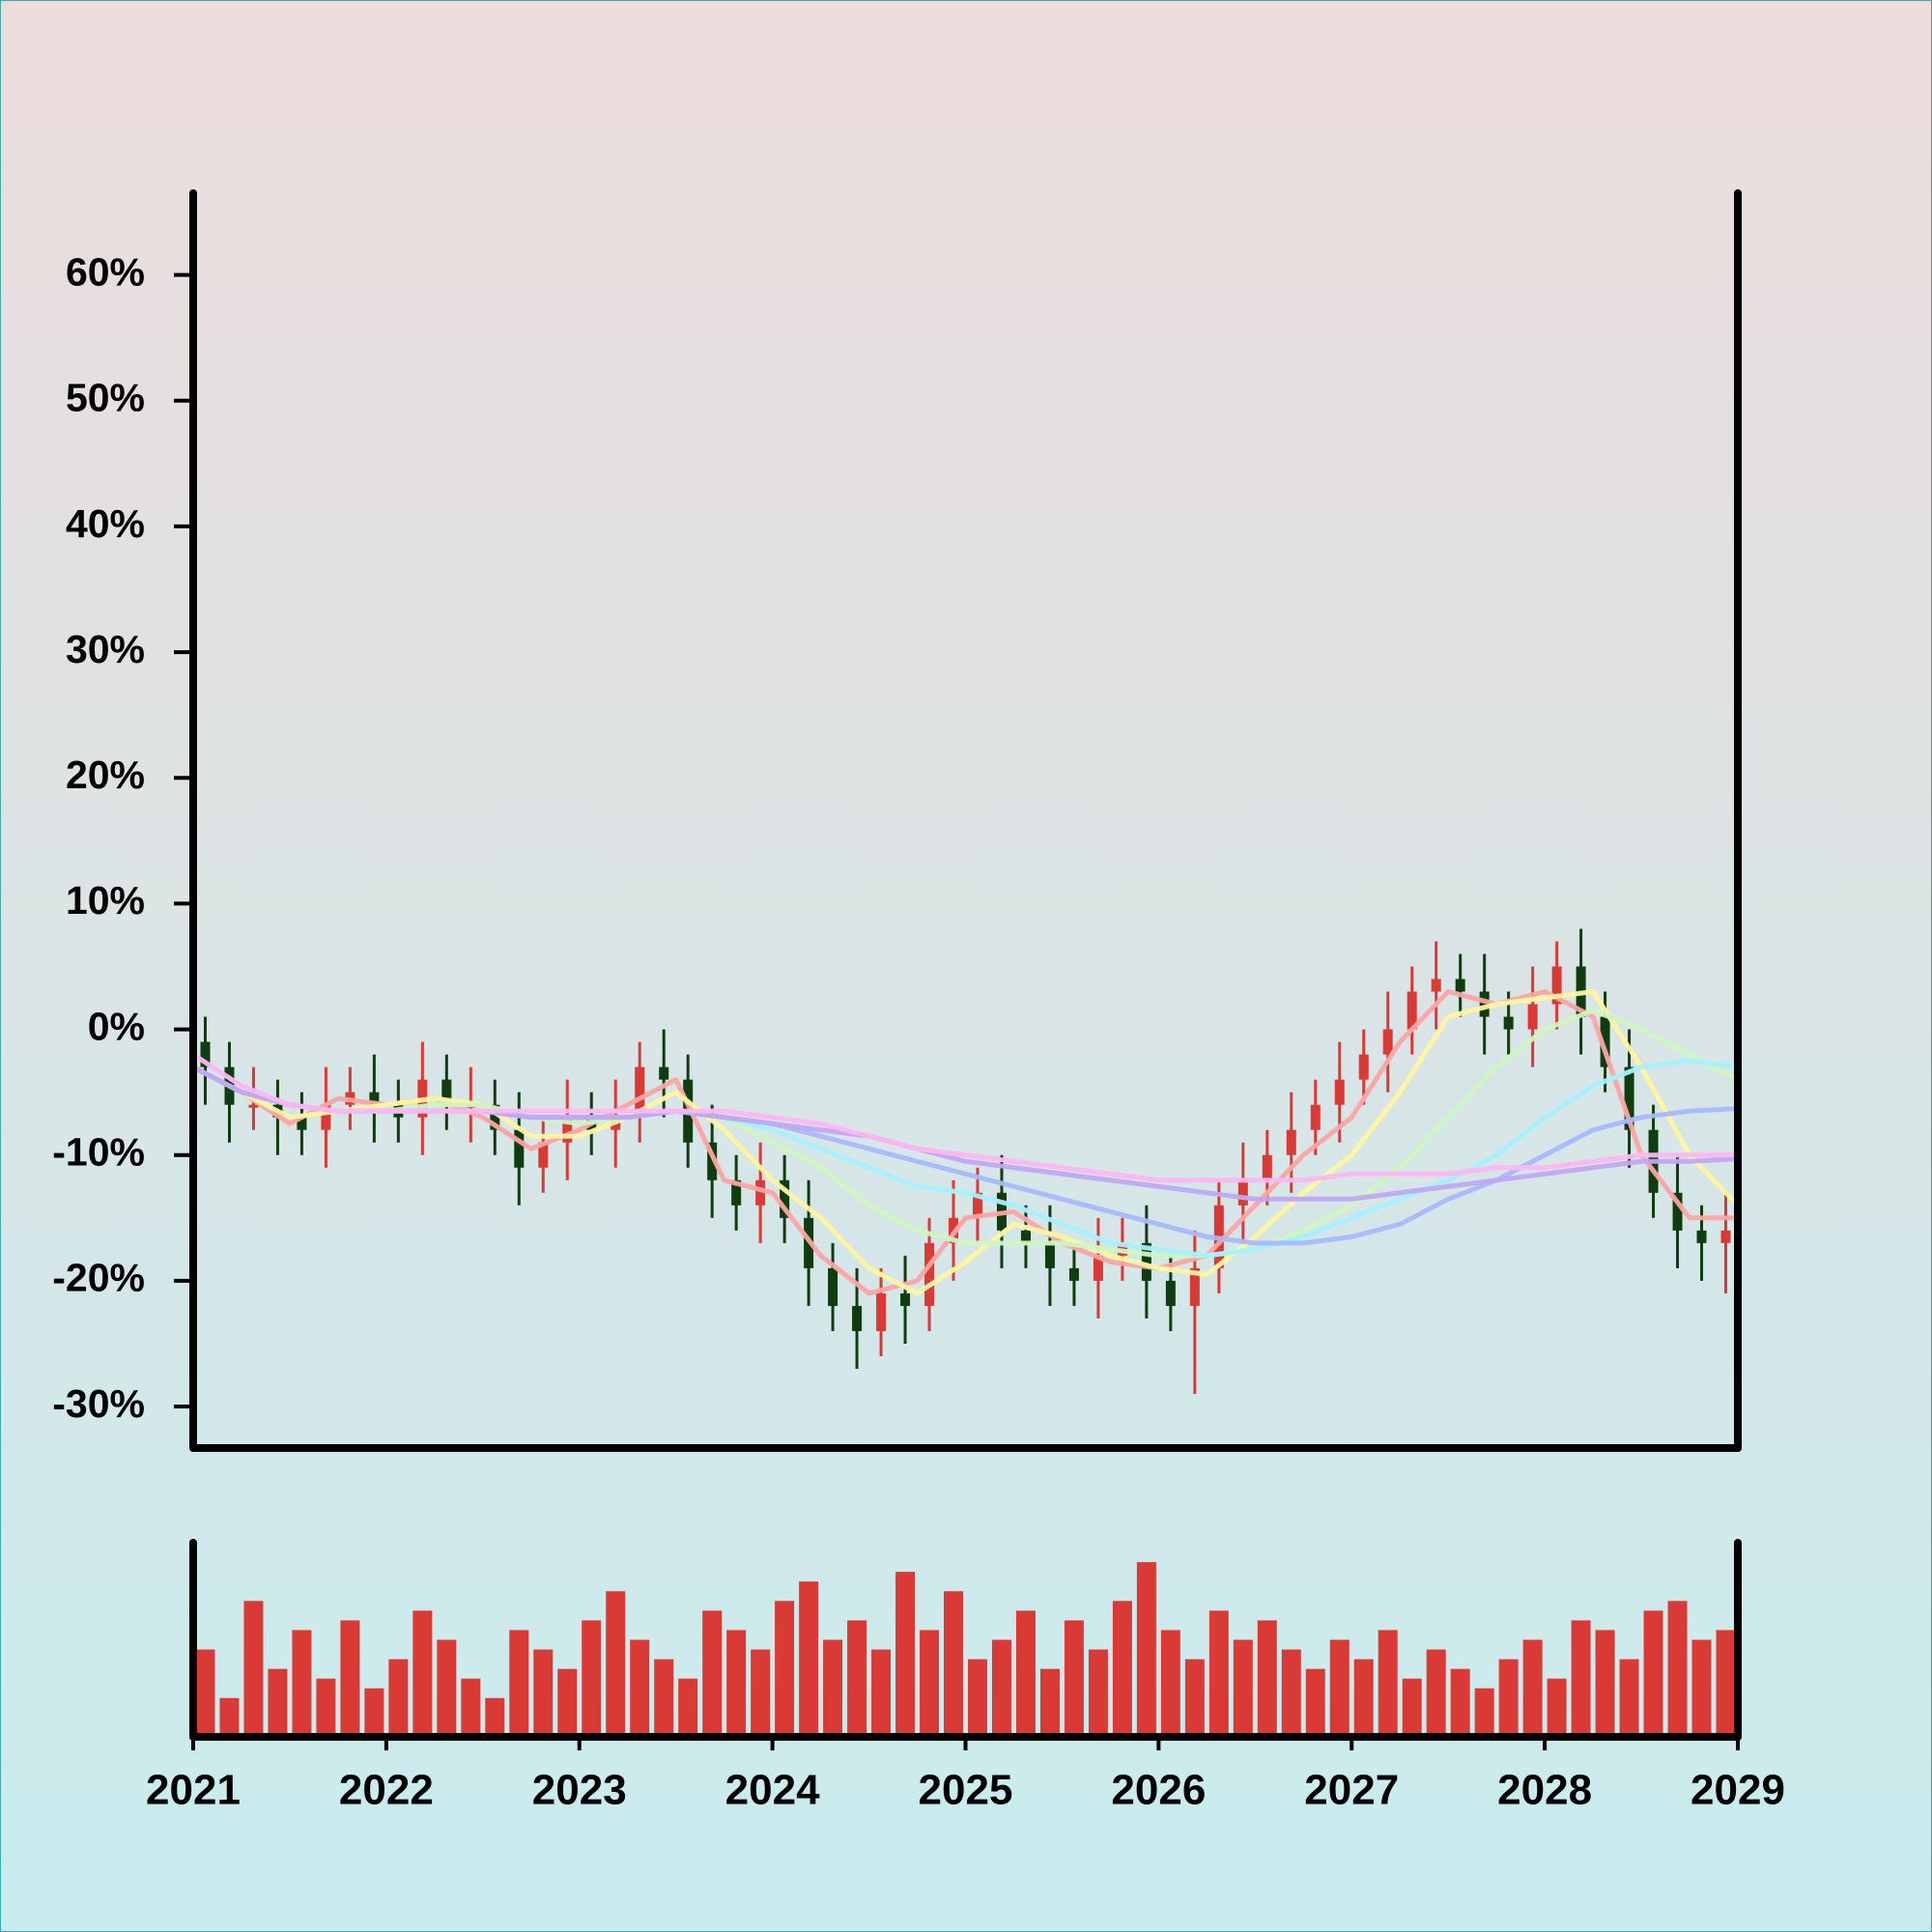 The width and height of the screenshot is (1932, 1932). What do you see at coordinates (98, 1403) in the screenshot?
I see `y-tick-label: -30%` at bounding box center [98, 1403].